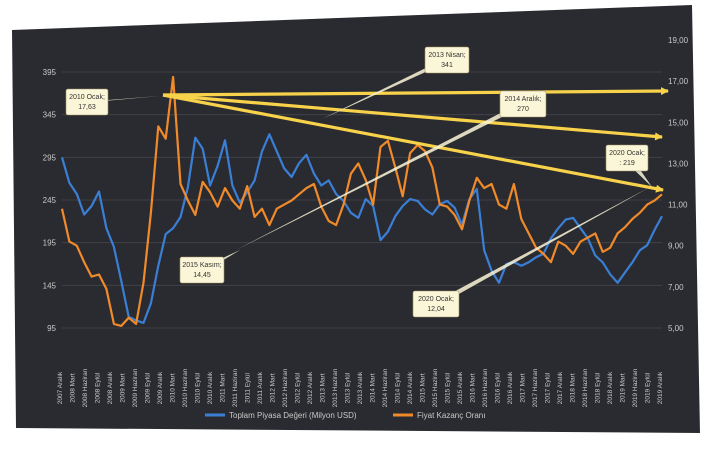 The image size is (705, 452). What do you see at coordinates (87, 107) in the screenshot?
I see `callout-text: 17,63` at bounding box center [87, 107].